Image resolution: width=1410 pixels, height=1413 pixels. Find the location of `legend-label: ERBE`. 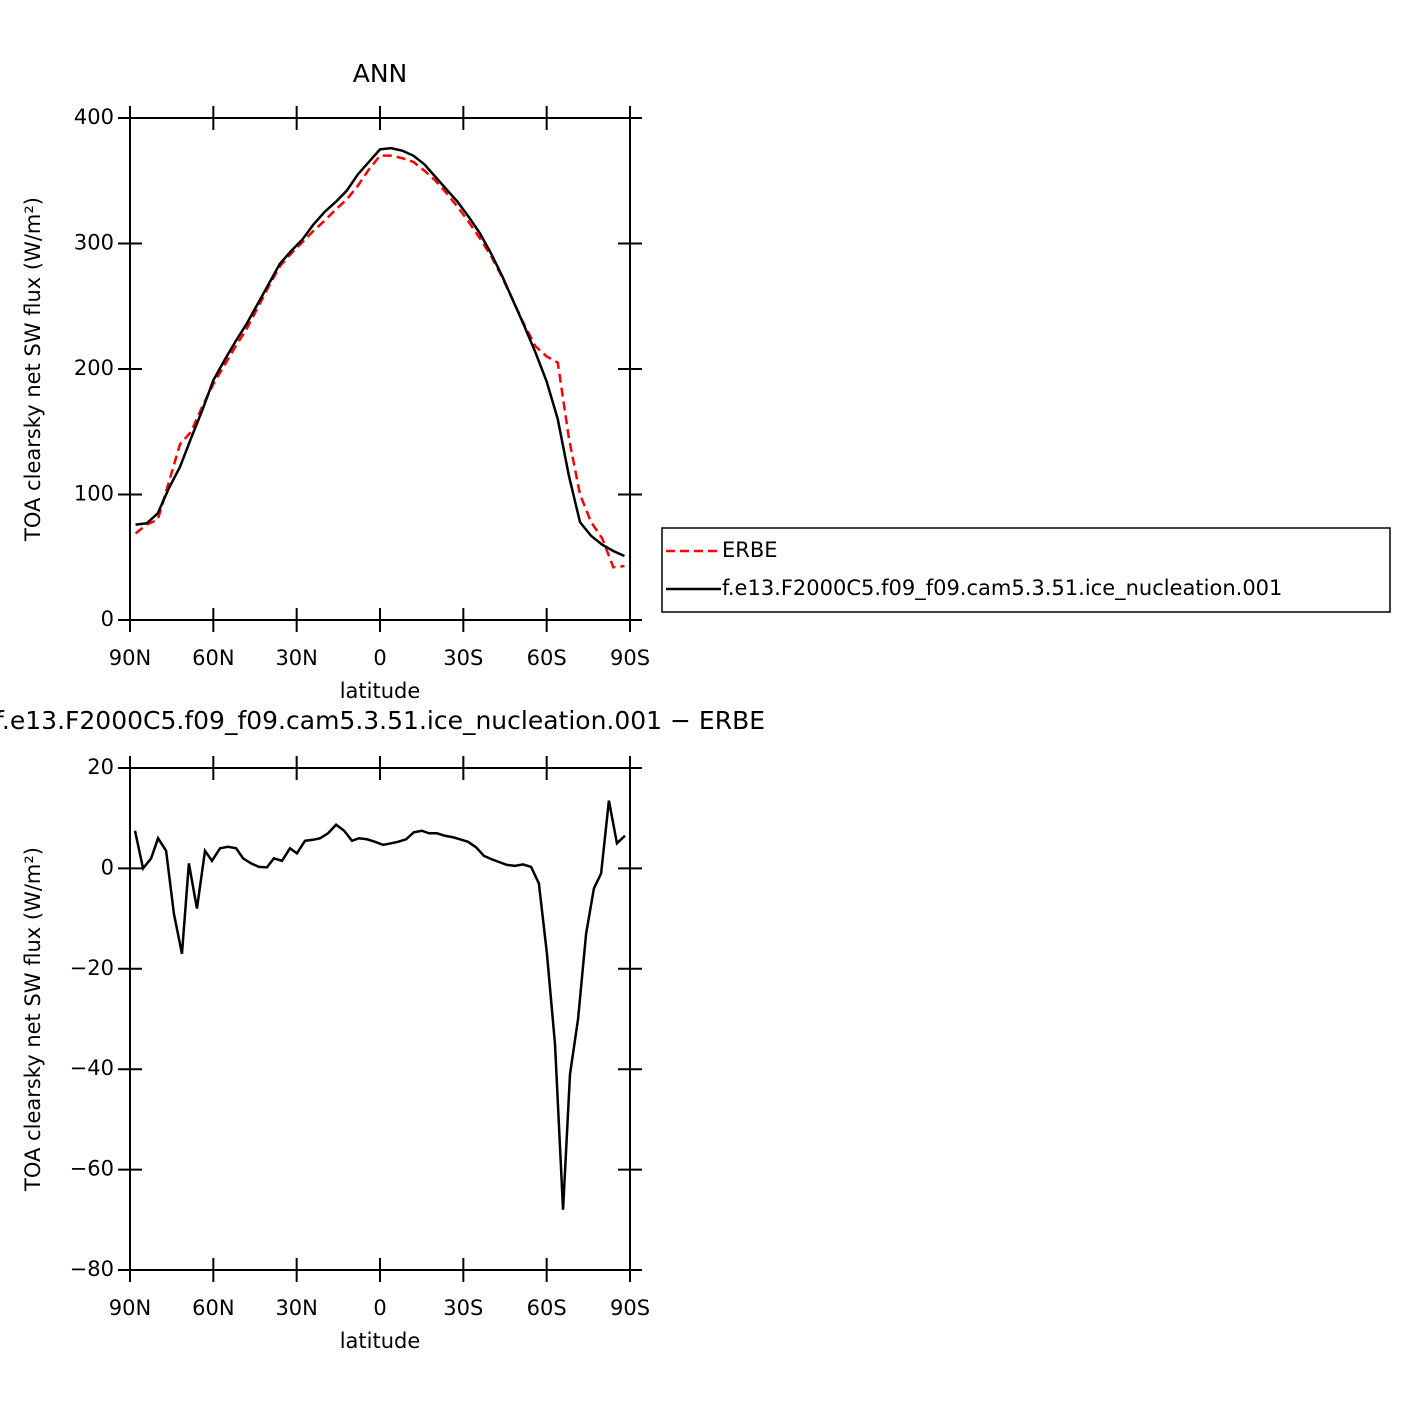

legend-label: ERBE is located at coordinates (750, 550).